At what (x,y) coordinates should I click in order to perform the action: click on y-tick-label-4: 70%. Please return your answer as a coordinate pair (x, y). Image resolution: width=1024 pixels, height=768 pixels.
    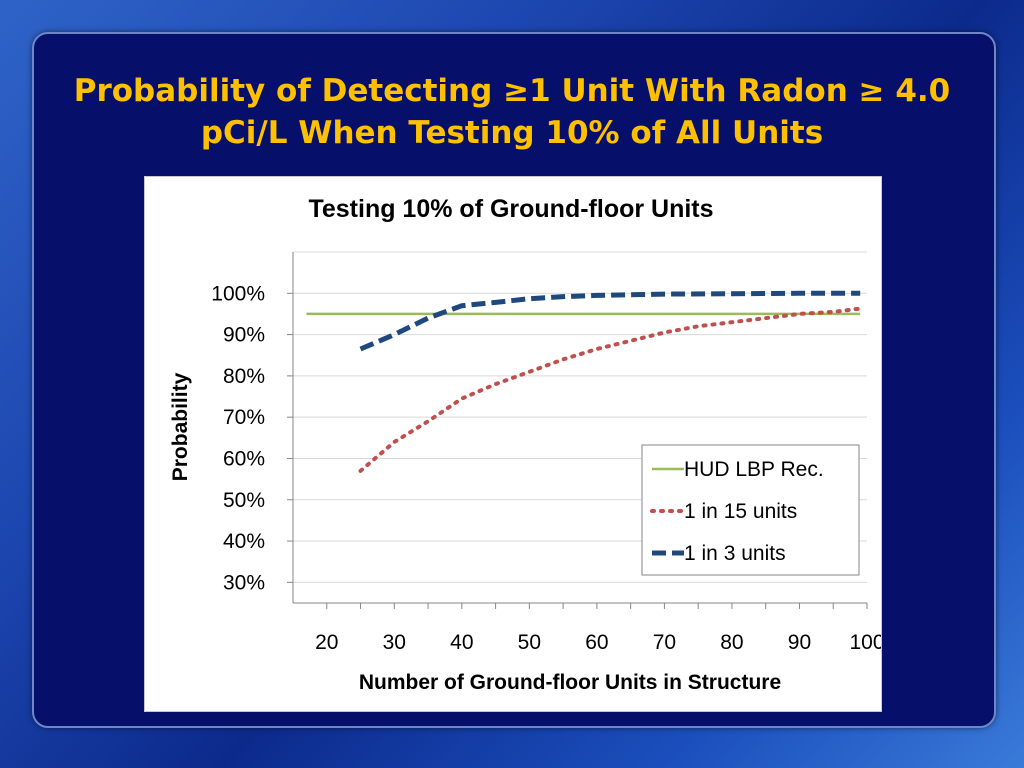
    Looking at the image, I should click on (244, 417).